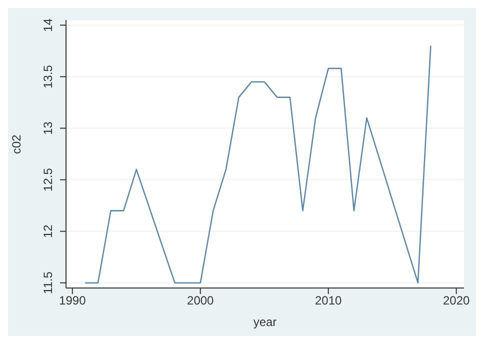 This screenshot has height=344, width=484. What do you see at coordinates (48, 180) in the screenshot?
I see `y-tick-label: 12.5` at bounding box center [48, 180].